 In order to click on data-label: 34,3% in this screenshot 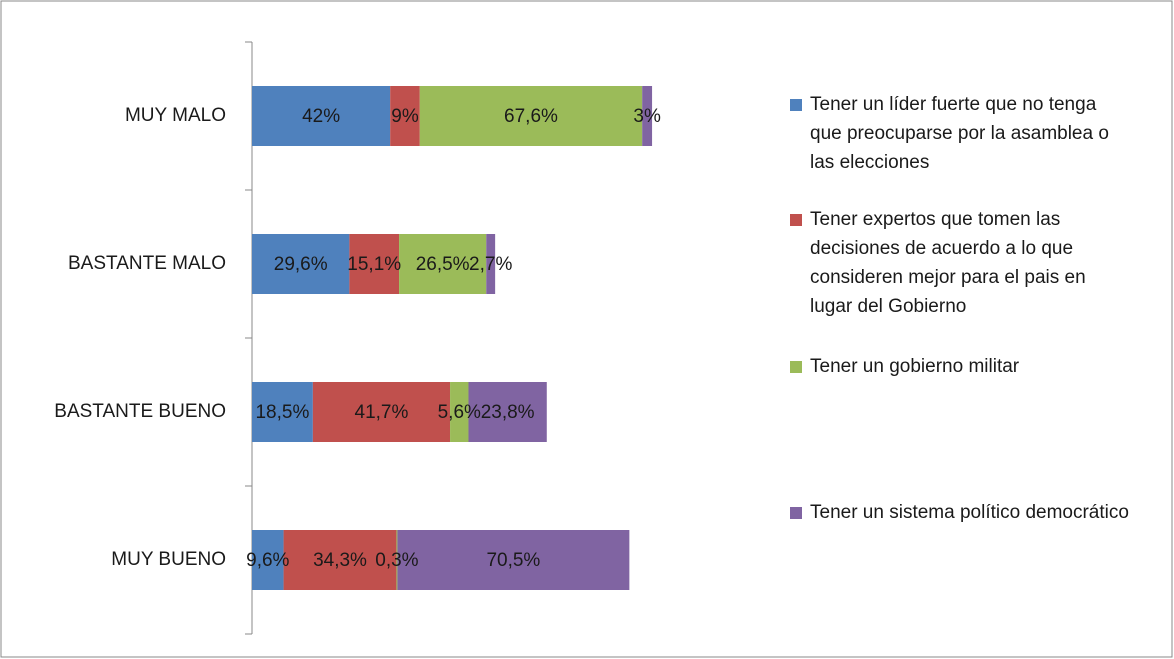, I will do `click(340, 560)`.